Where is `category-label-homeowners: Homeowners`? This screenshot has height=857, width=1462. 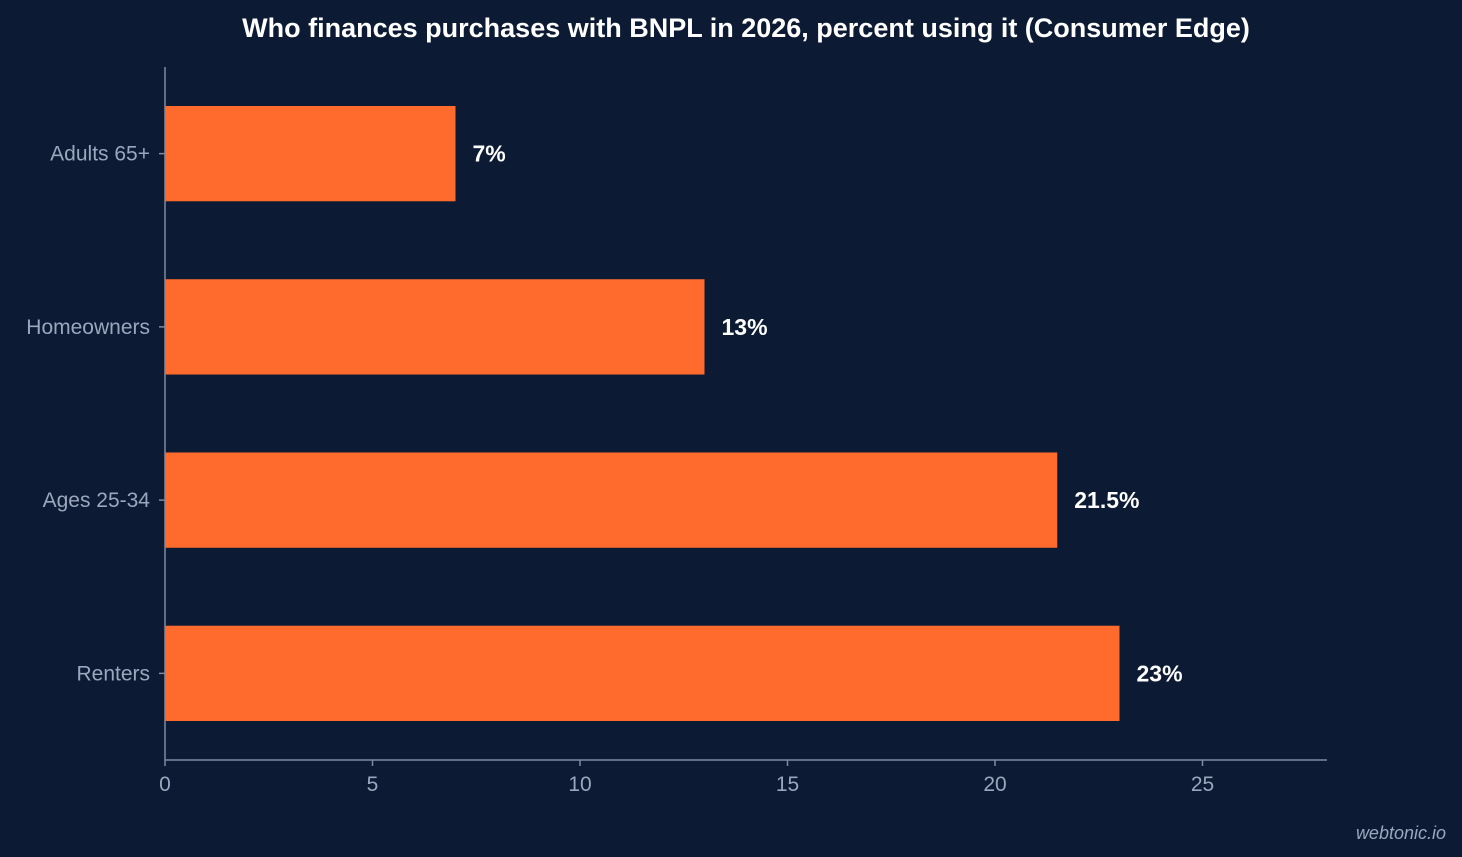
category-label-homeowners: Homeowners is located at coordinates (88, 327).